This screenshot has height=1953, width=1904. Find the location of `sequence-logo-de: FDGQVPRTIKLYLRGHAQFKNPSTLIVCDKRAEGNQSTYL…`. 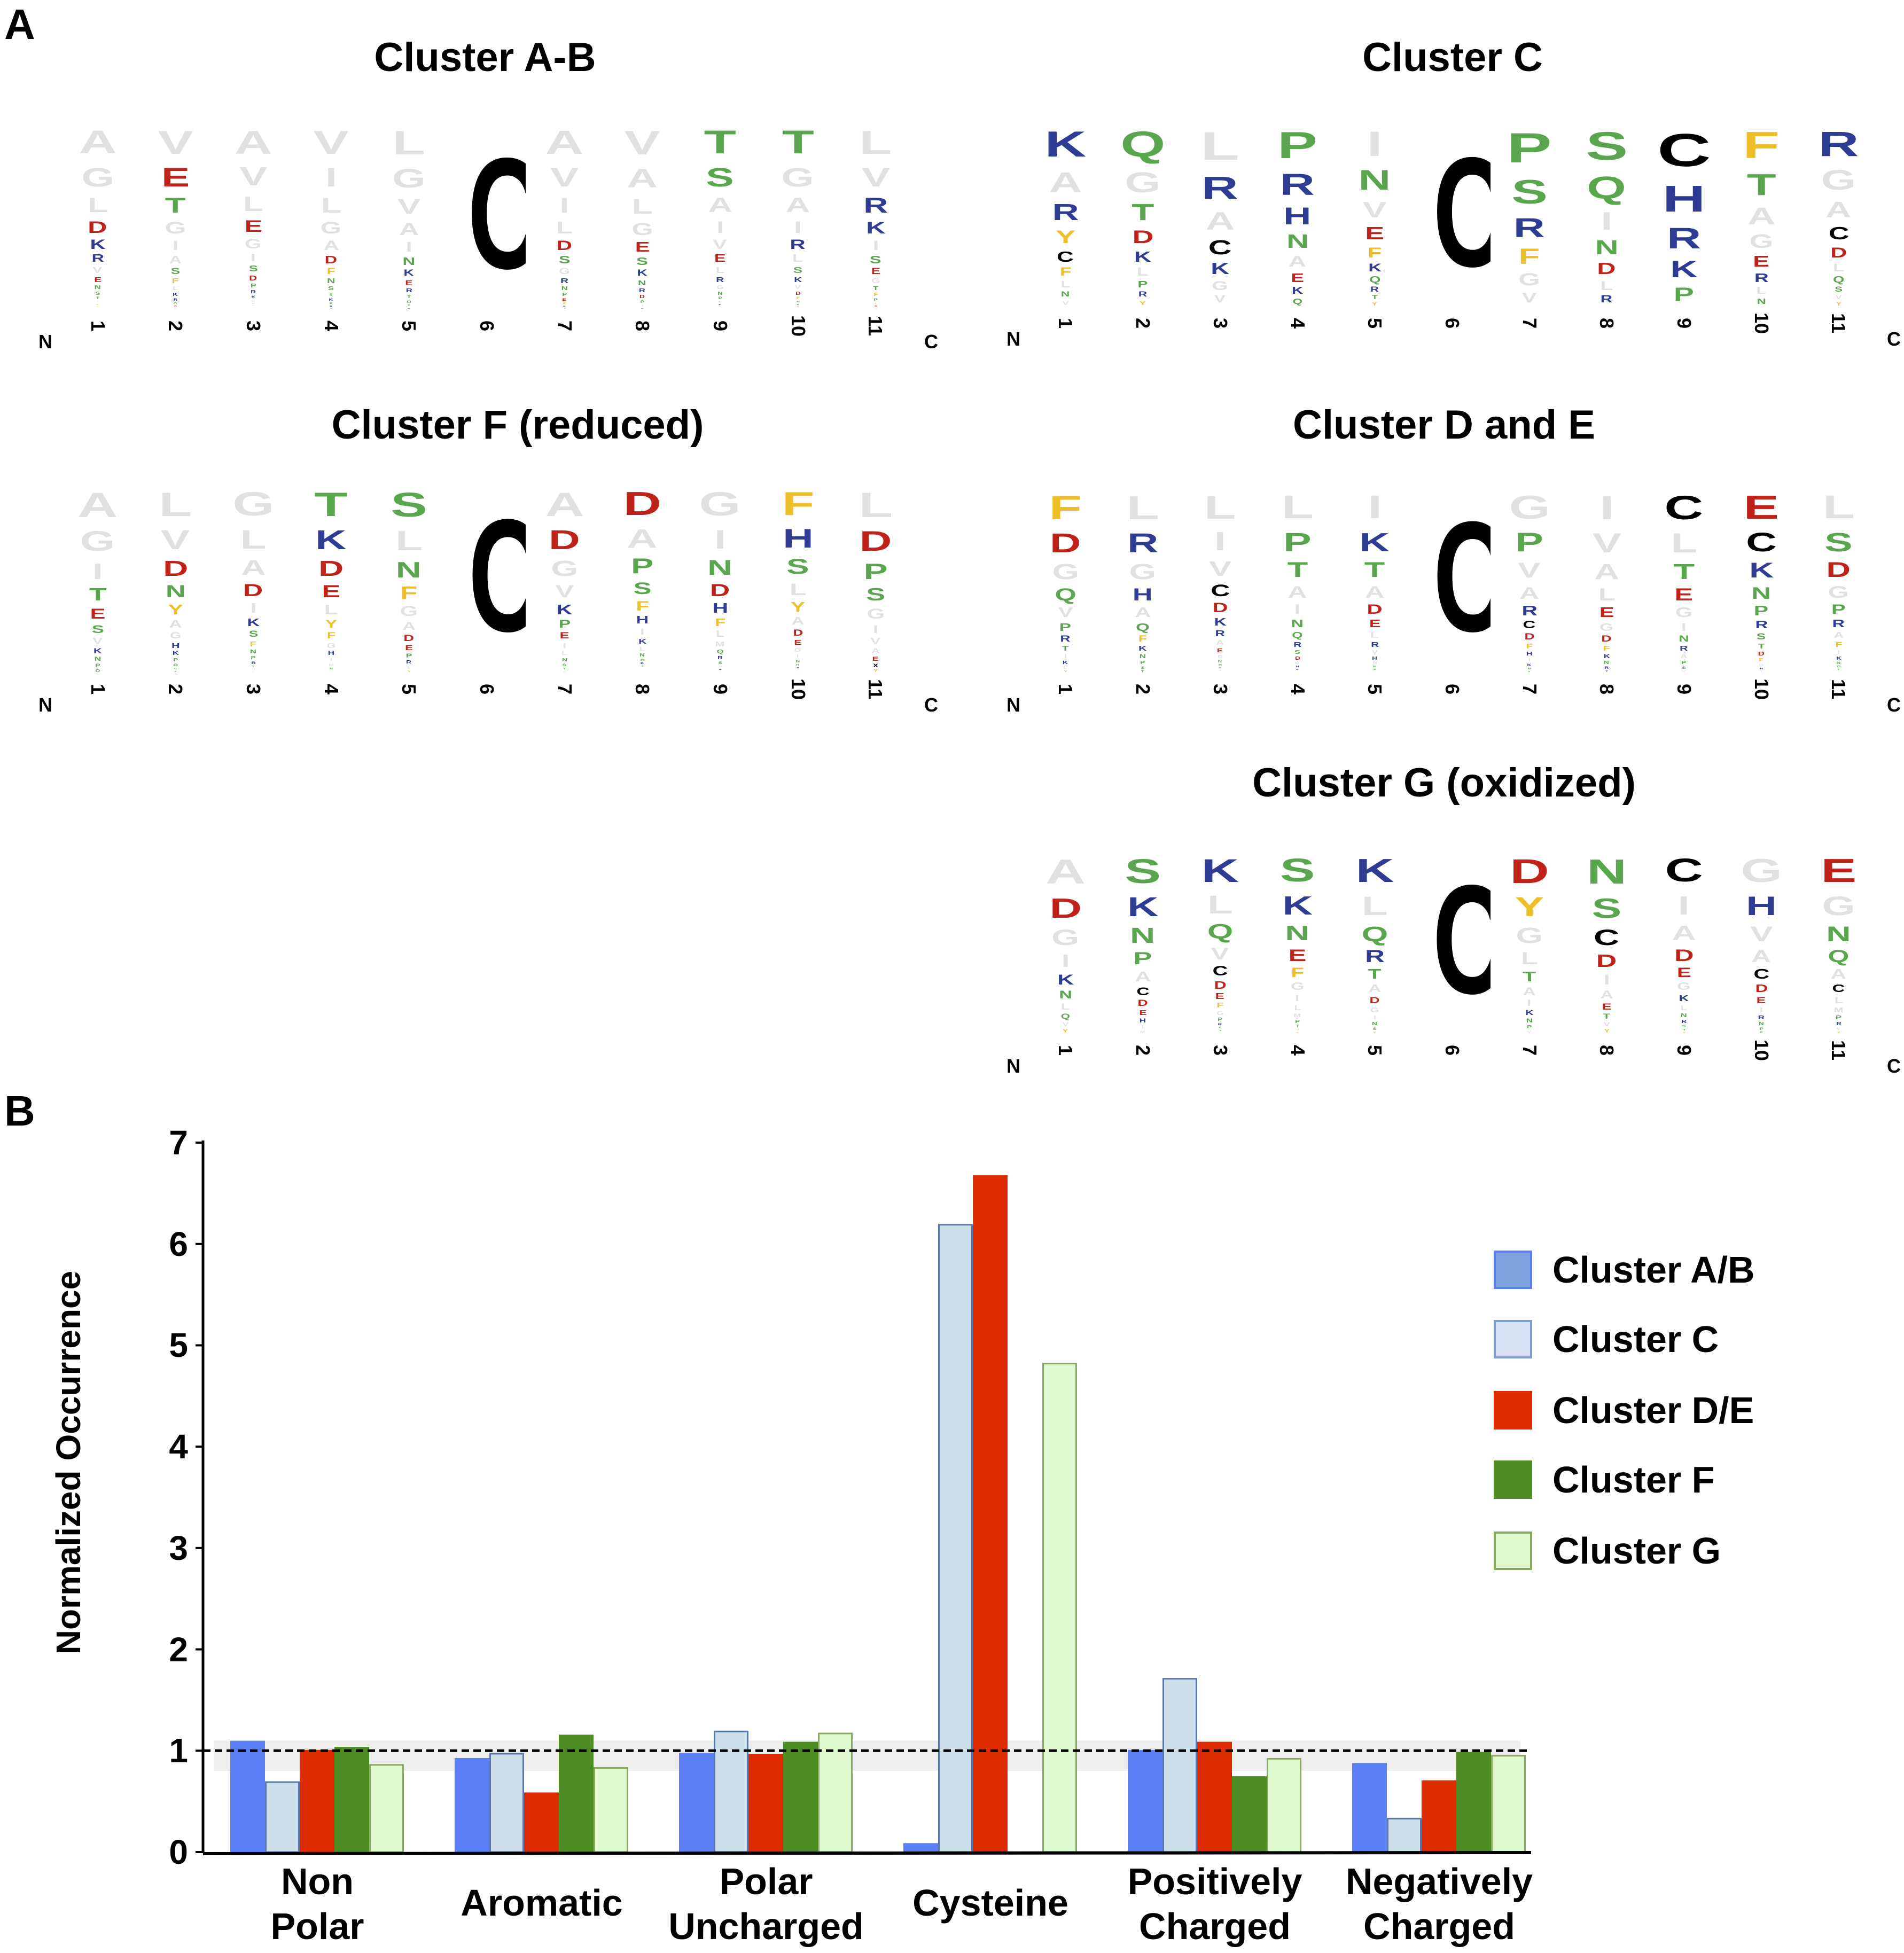

sequence-logo-de: FDGQVPRTIKLYLRGHAQFKNPSTLIVCDKRAEGNQSTYL… is located at coordinates (1452, 580).